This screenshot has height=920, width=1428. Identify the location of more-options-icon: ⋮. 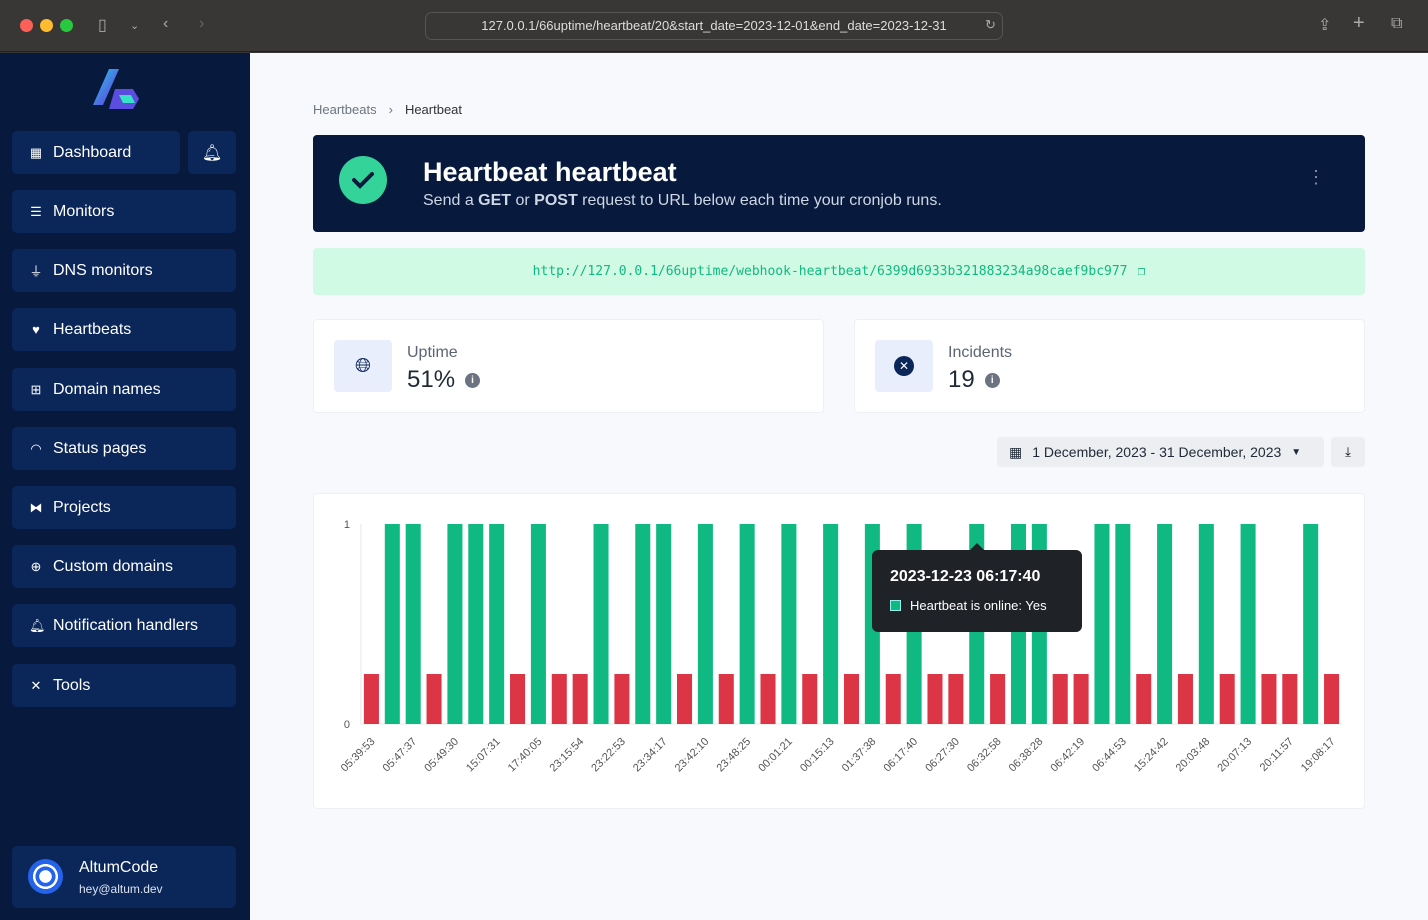
(1316, 177).